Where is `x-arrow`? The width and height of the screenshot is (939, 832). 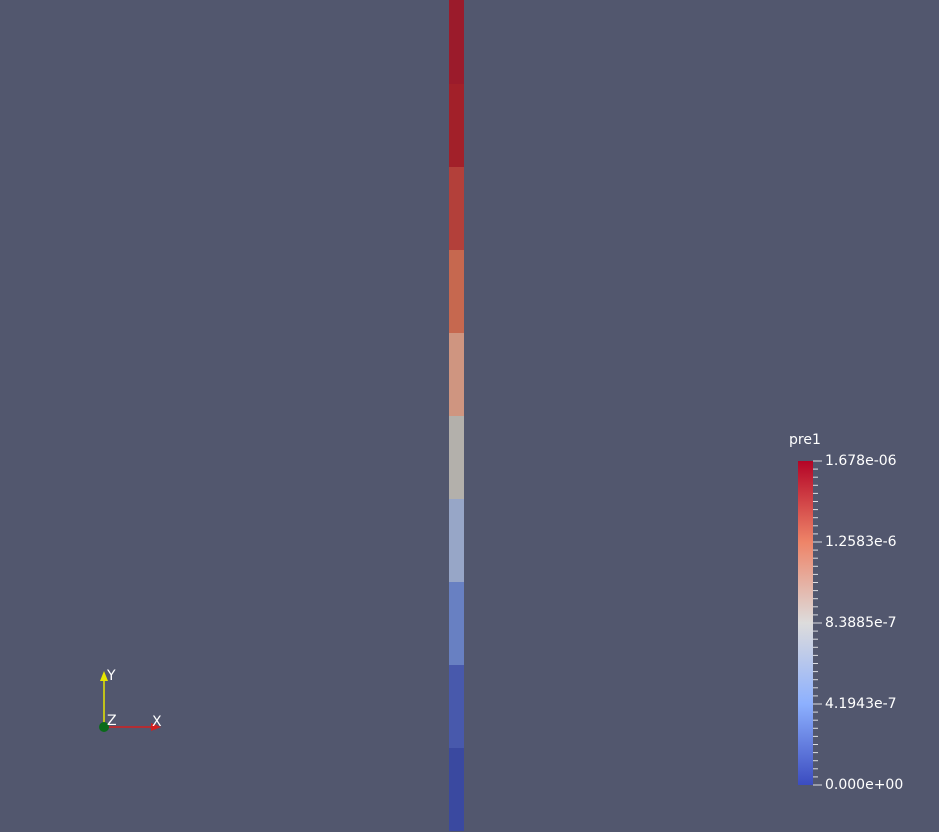
x-arrow is located at coordinates (156, 727).